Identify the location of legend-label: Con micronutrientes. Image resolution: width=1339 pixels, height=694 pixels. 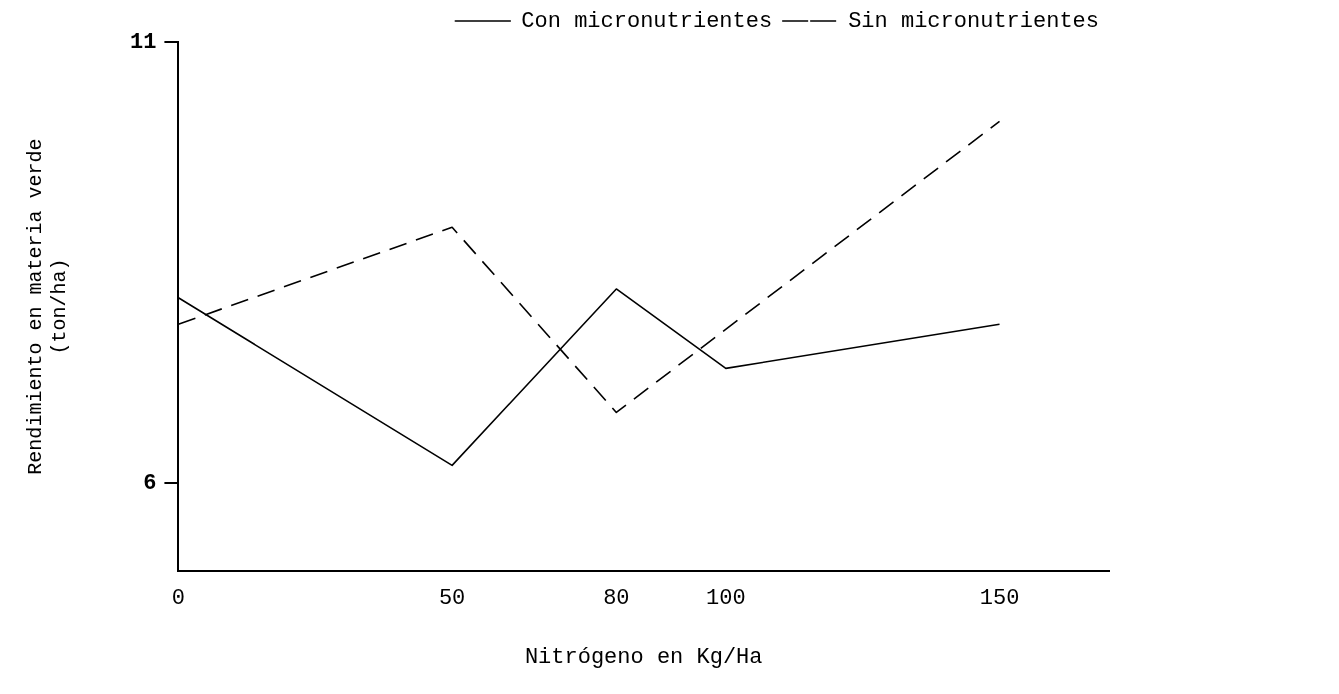
(647, 21).